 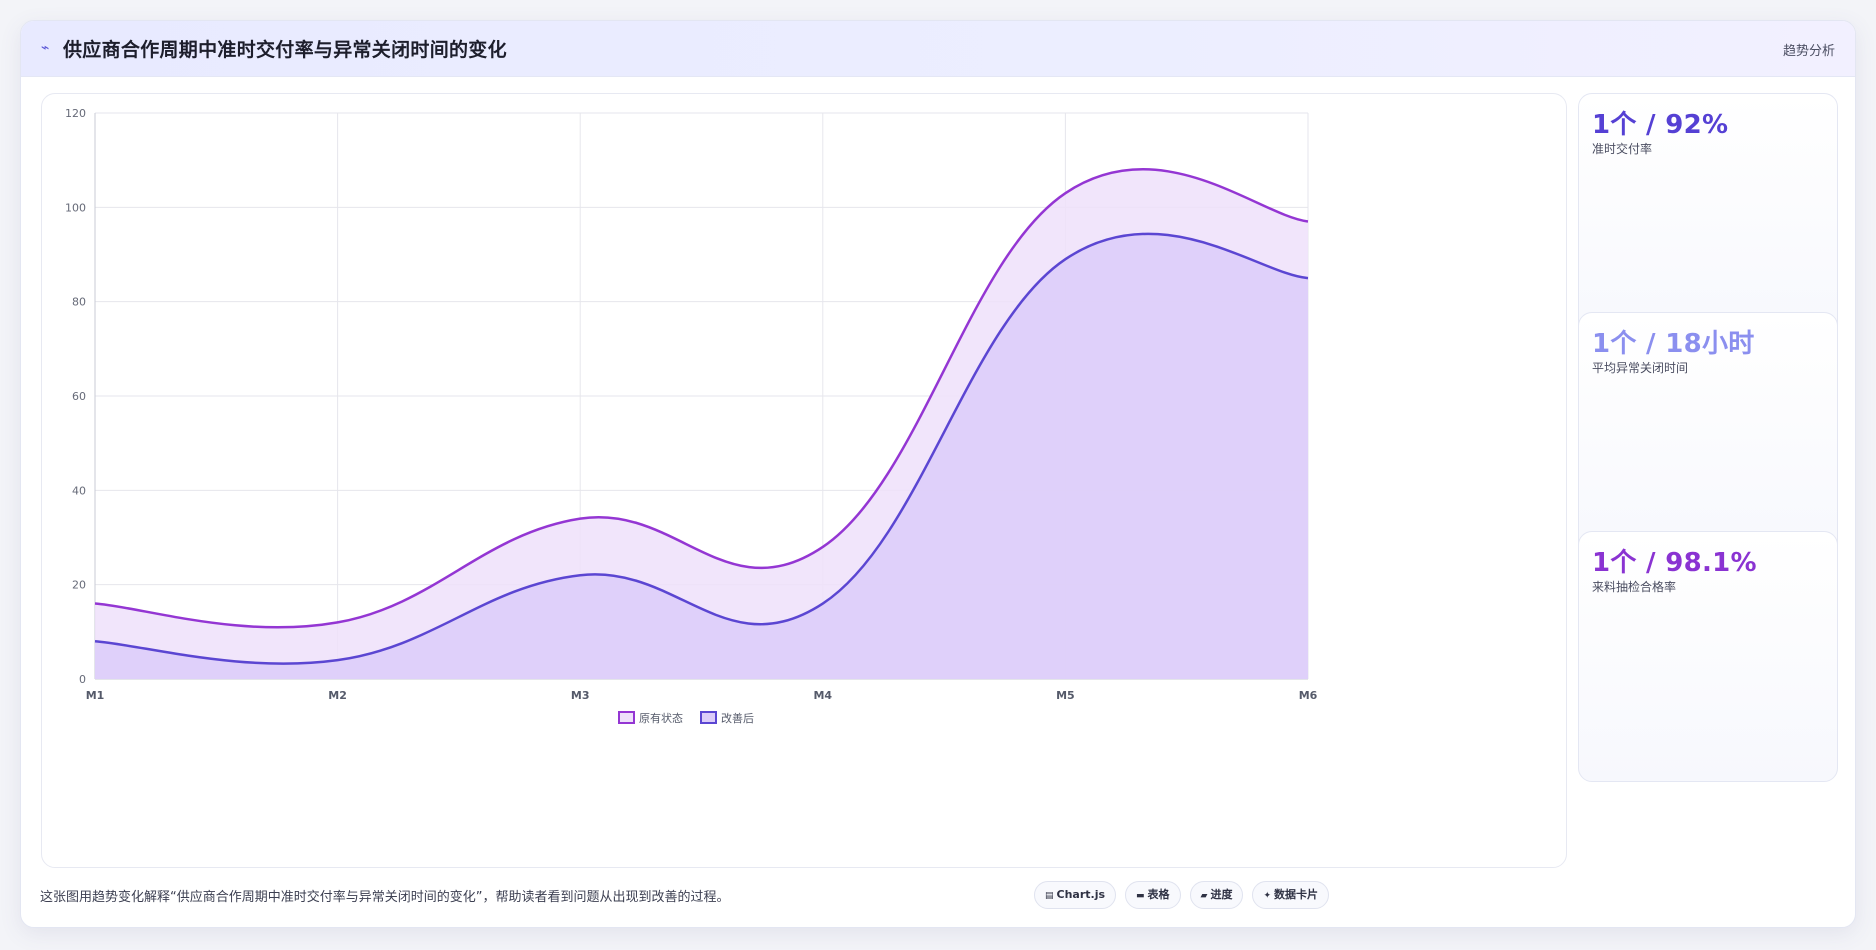 What do you see at coordinates (79, 585) in the screenshot?
I see `y-tick-label: 20` at bounding box center [79, 585].